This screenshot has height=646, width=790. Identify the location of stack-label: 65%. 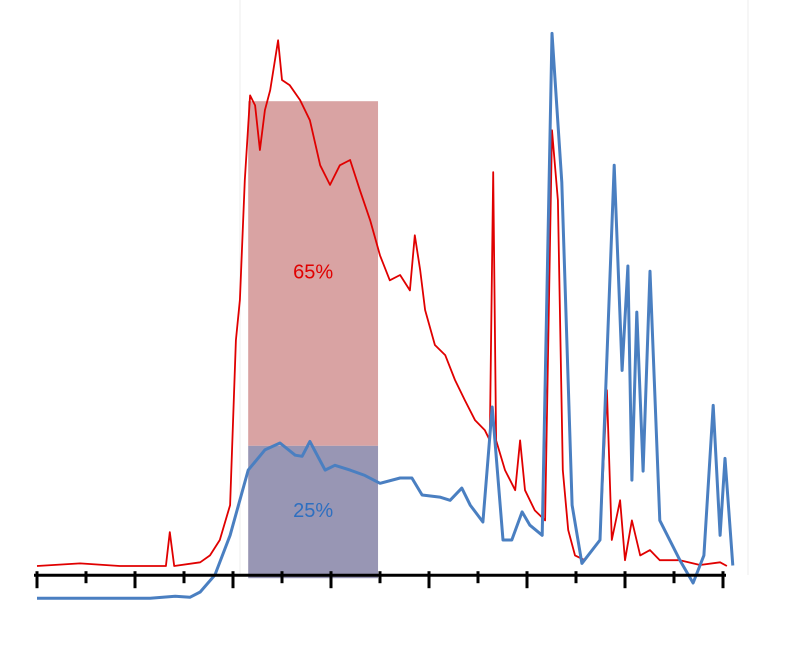
(313, 273).